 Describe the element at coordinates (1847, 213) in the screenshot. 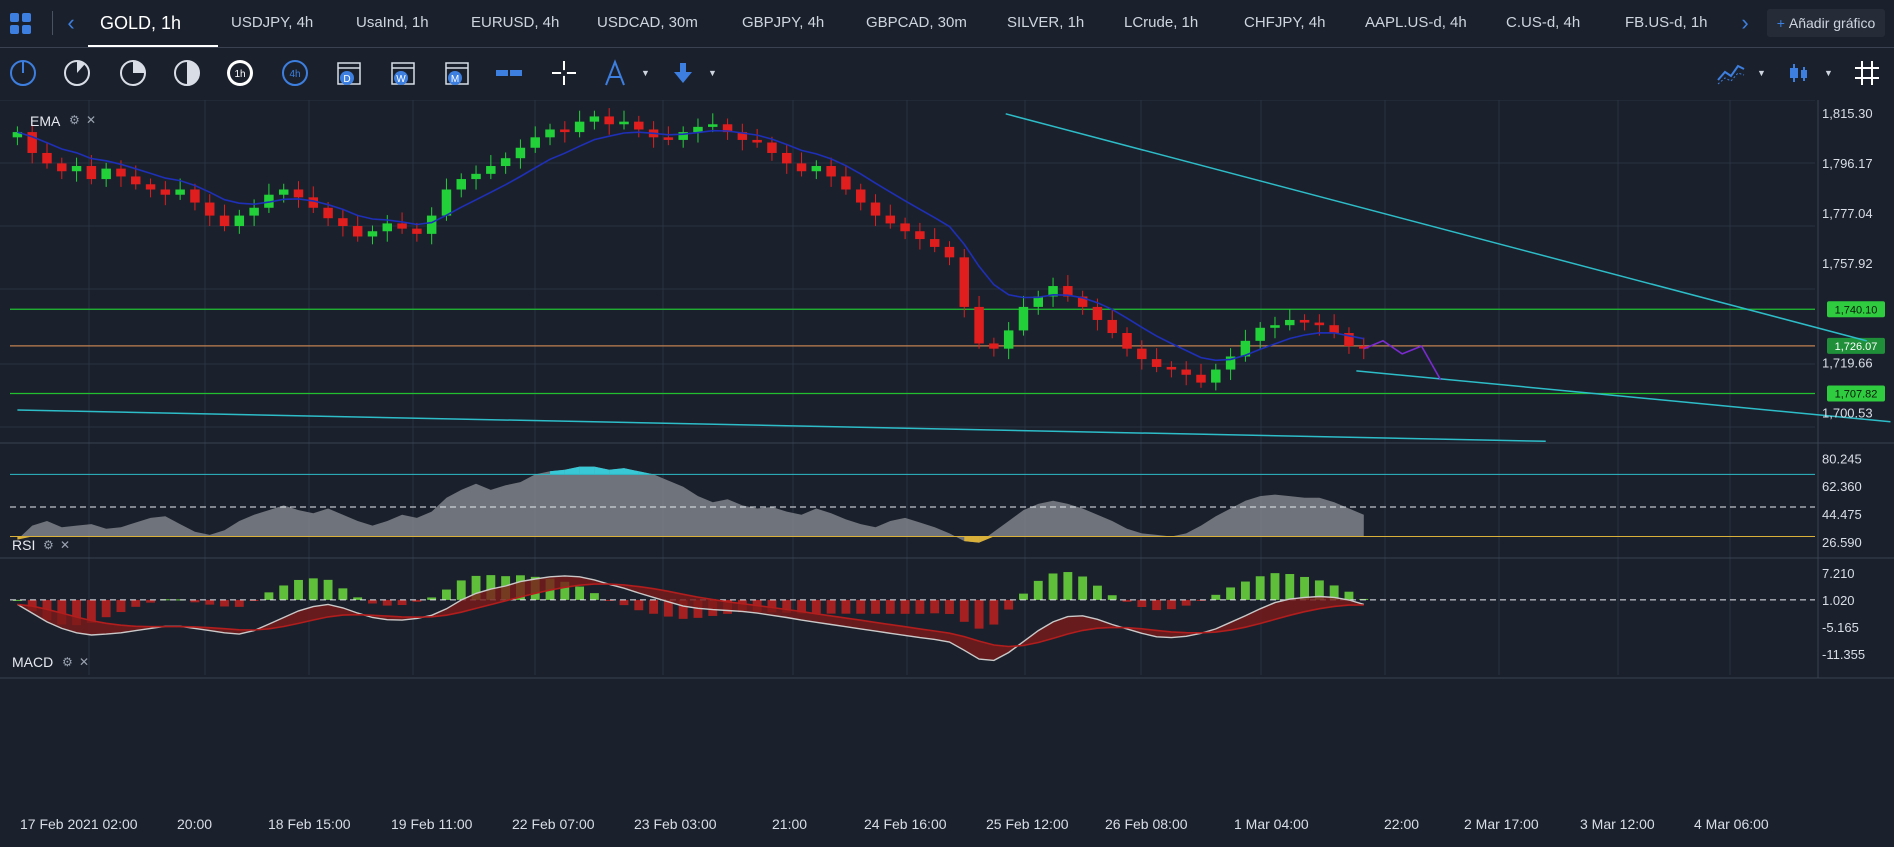

I see `price-axis-label: 1,777.04` at that location.